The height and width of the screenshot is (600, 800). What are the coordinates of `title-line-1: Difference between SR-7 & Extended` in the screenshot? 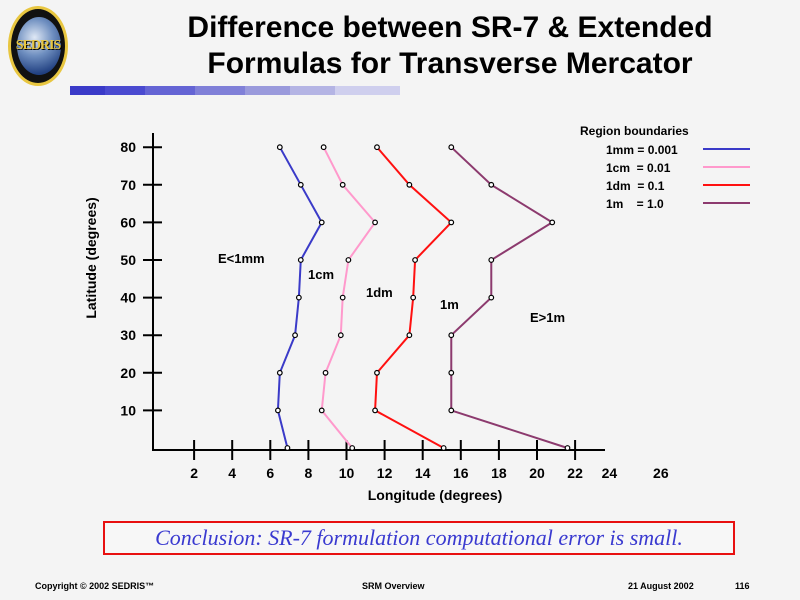 It's located at (450, 27).